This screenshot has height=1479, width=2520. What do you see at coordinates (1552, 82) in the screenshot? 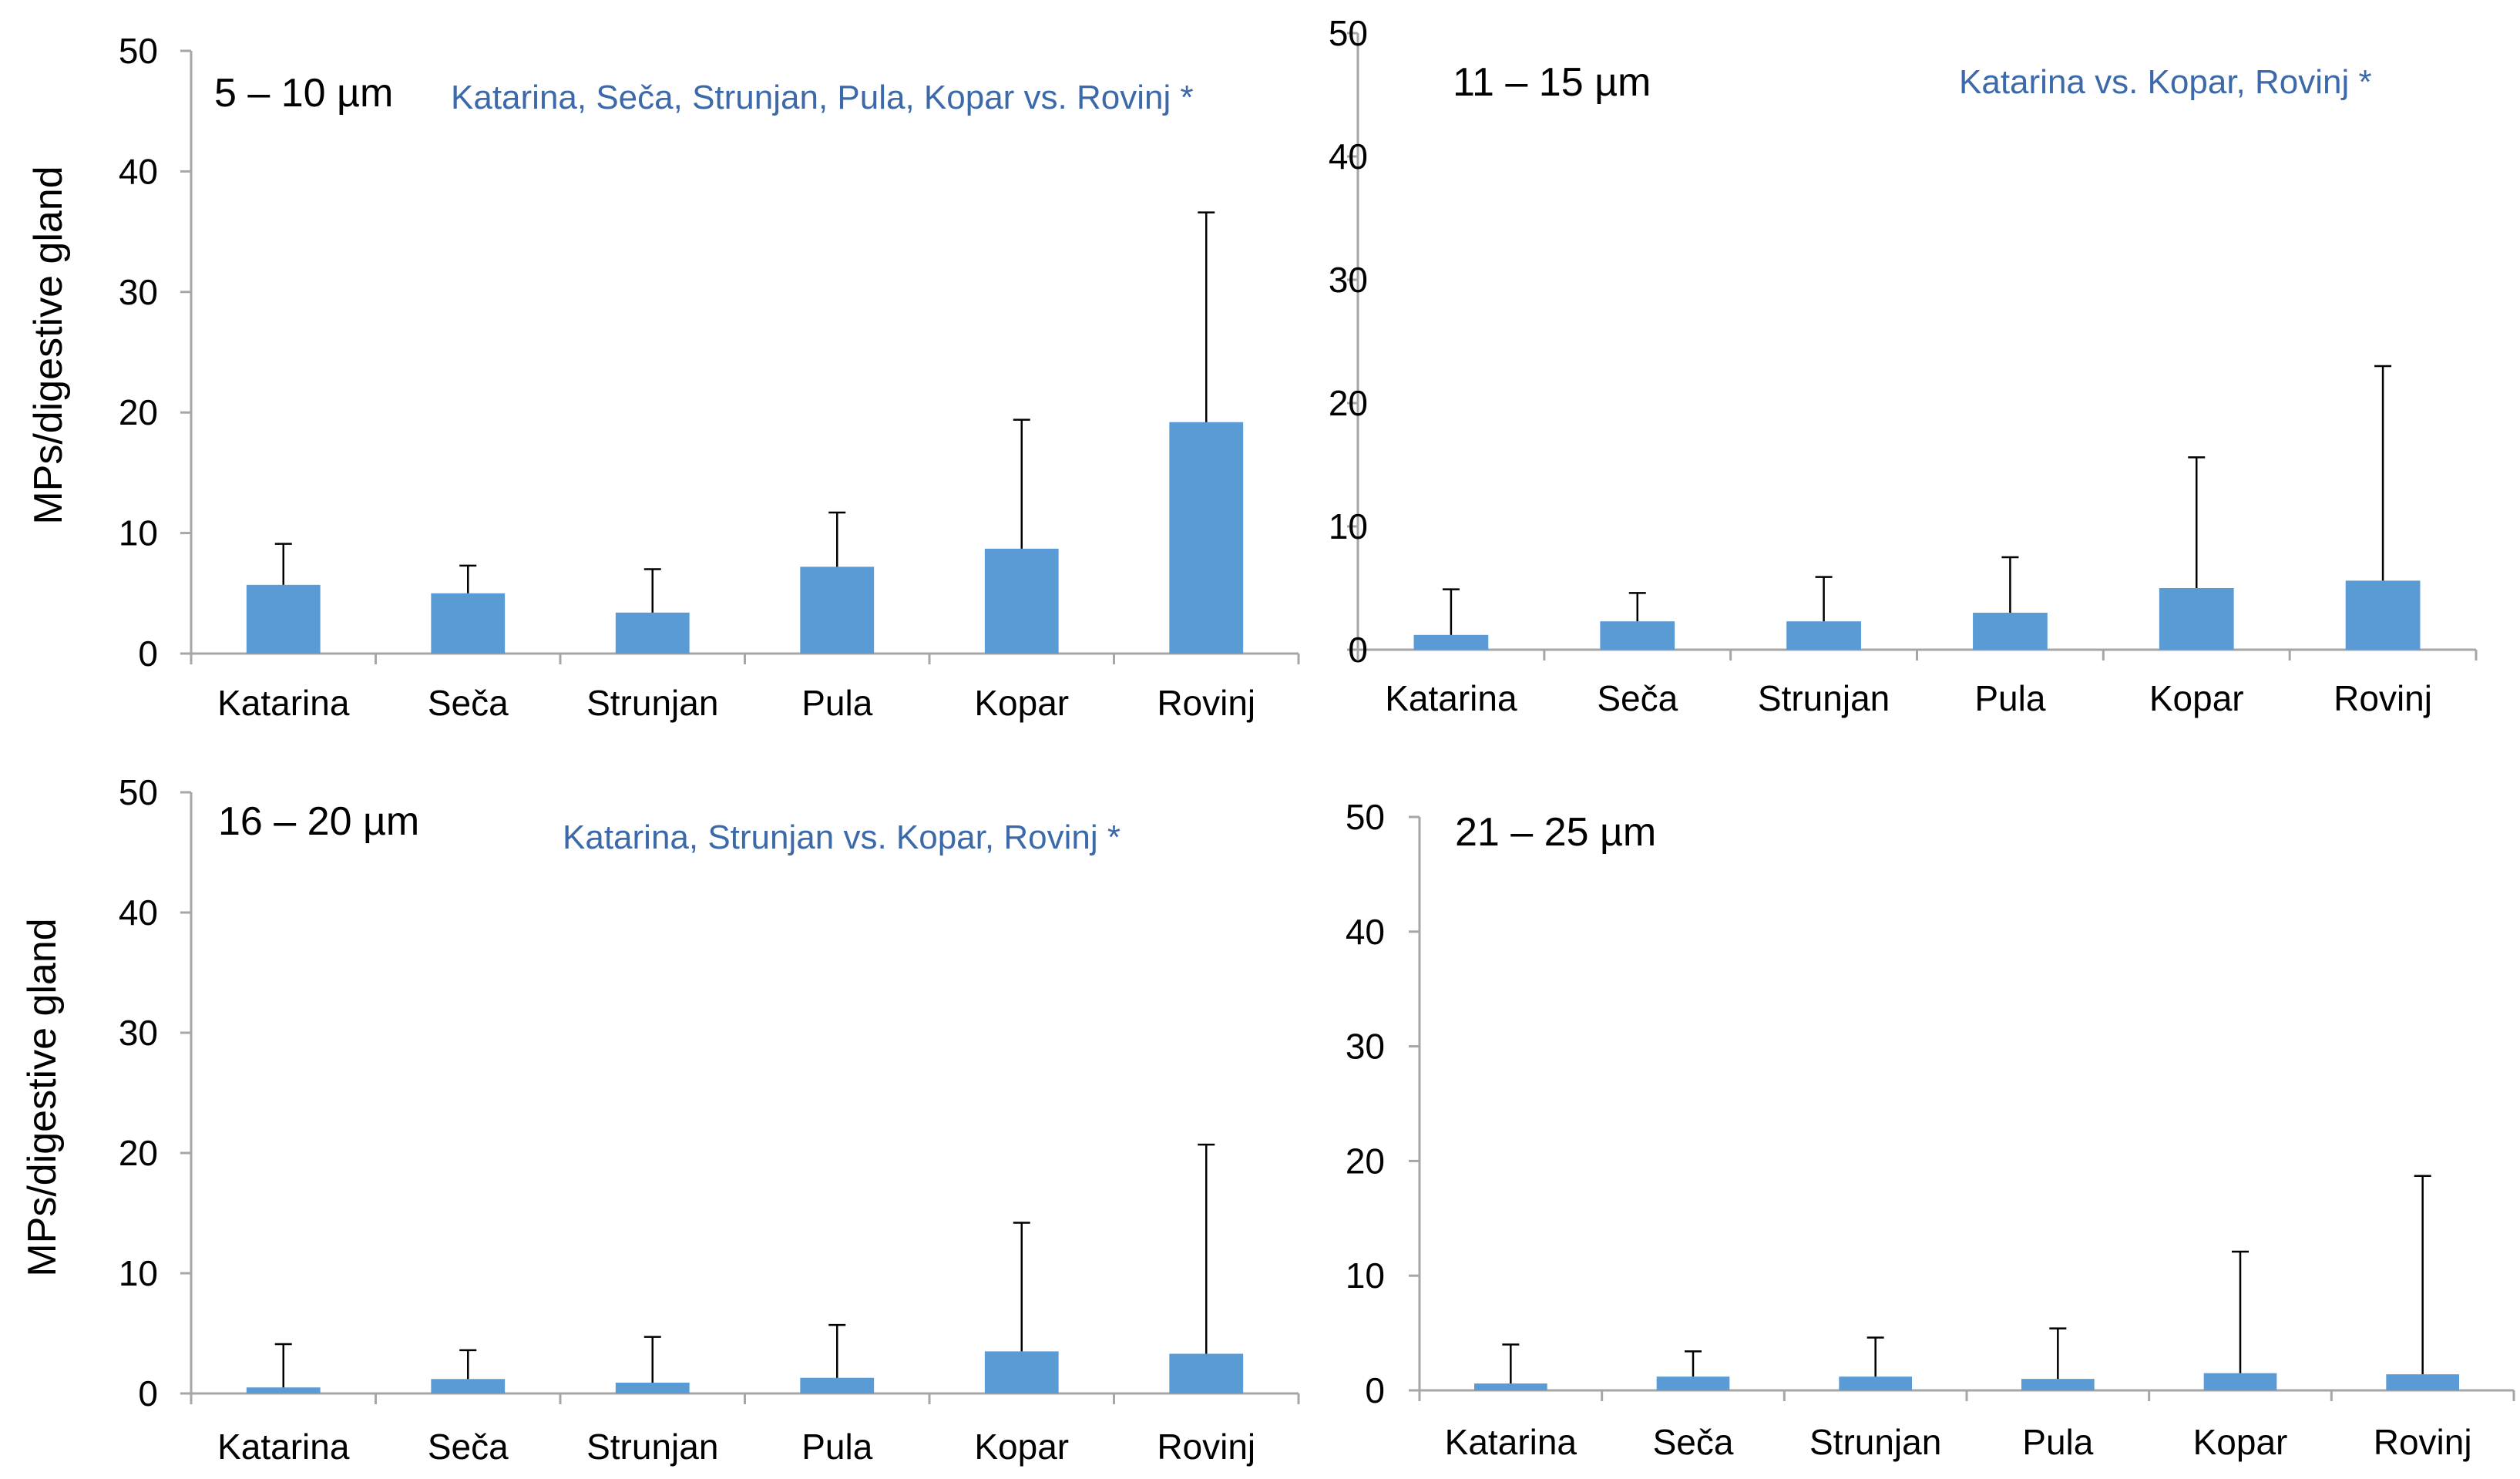
I see `panel-title: 11 – 15 µm` at bounding box center [1552, 82].